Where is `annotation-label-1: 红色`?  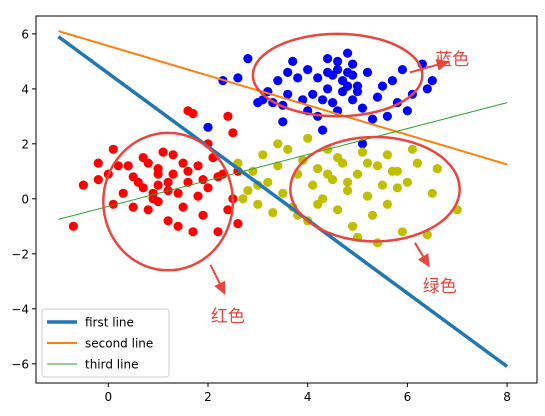 annotation-label-1: 红色 is located at coordinates (228, 317).